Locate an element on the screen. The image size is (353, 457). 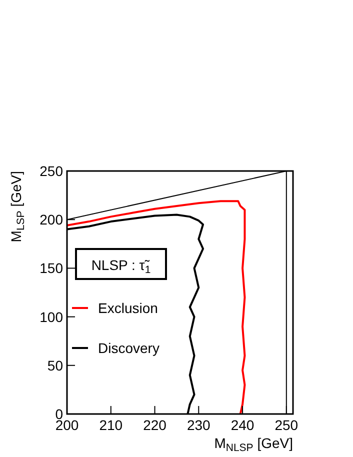
annotation: NLSP : τ̃$_{1}$ is located at coordinates (121, 266).